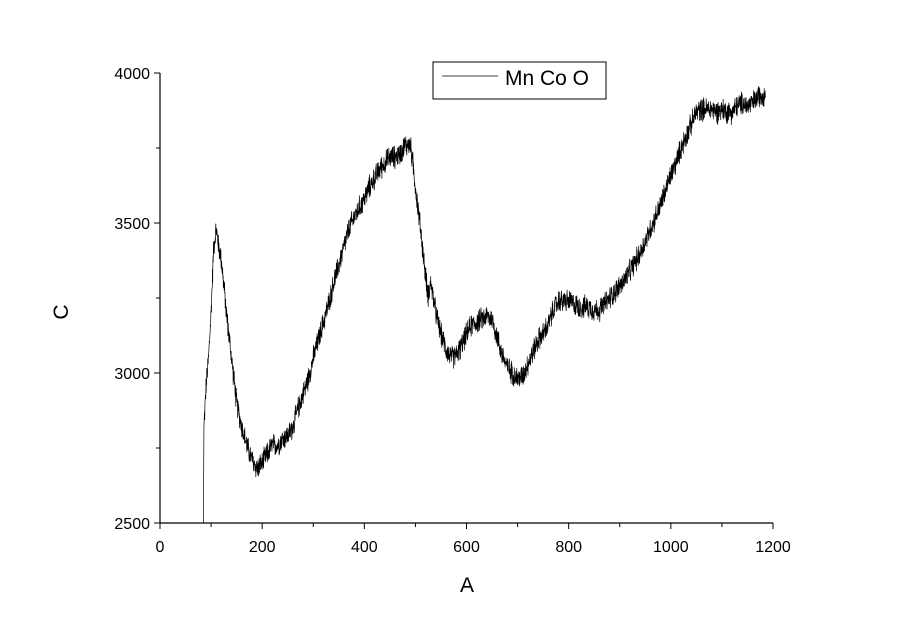 The height and width of the screenshot is (628, 900). Describe the element at coordinates (671, 547) in the screenshot. I see `x-tick-label-1000: 1000` at that location.